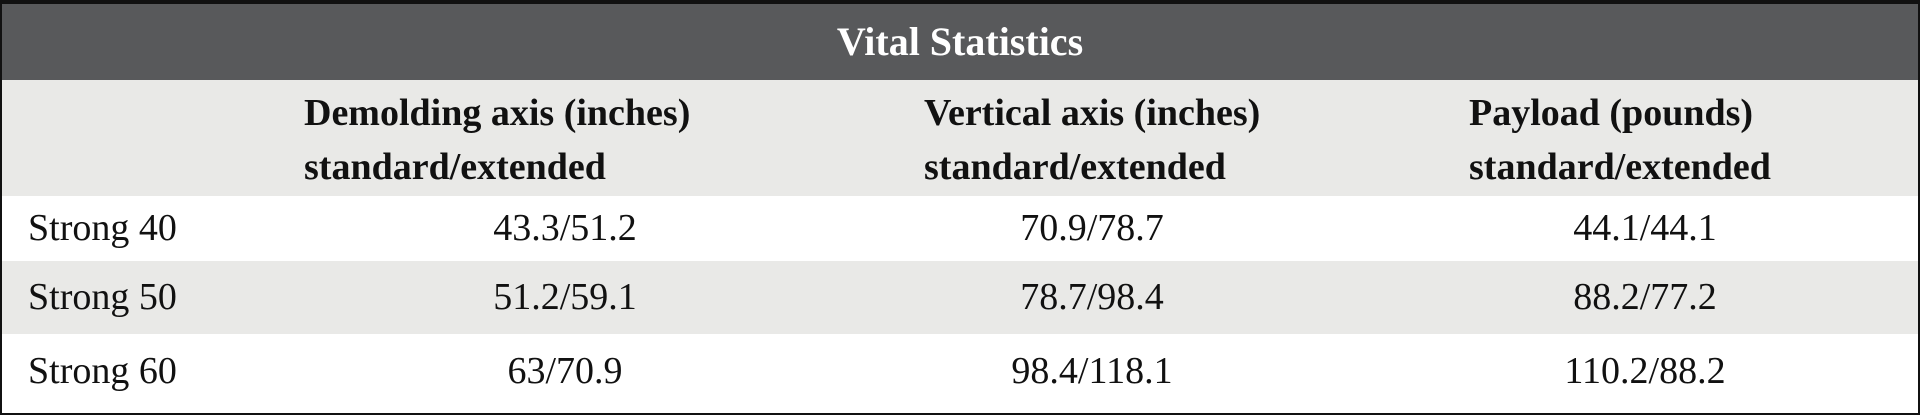 The width and height of the screenshot is (1920, 415). I want to click on table-cell: 51.2/59.1, so click(565, 297).